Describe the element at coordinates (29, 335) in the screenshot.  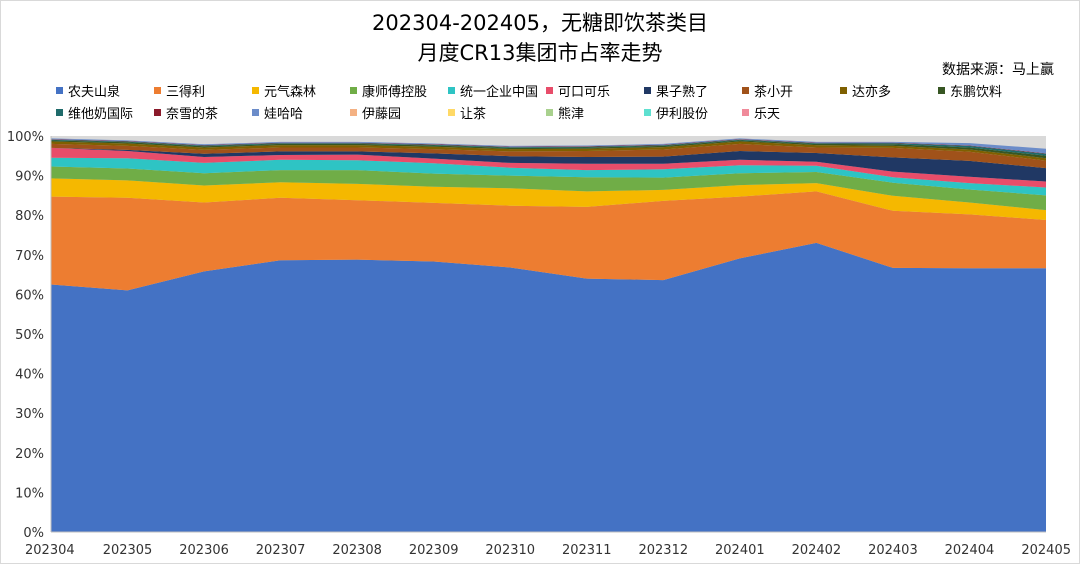
I see `y-tick-label: 50%` at that location.